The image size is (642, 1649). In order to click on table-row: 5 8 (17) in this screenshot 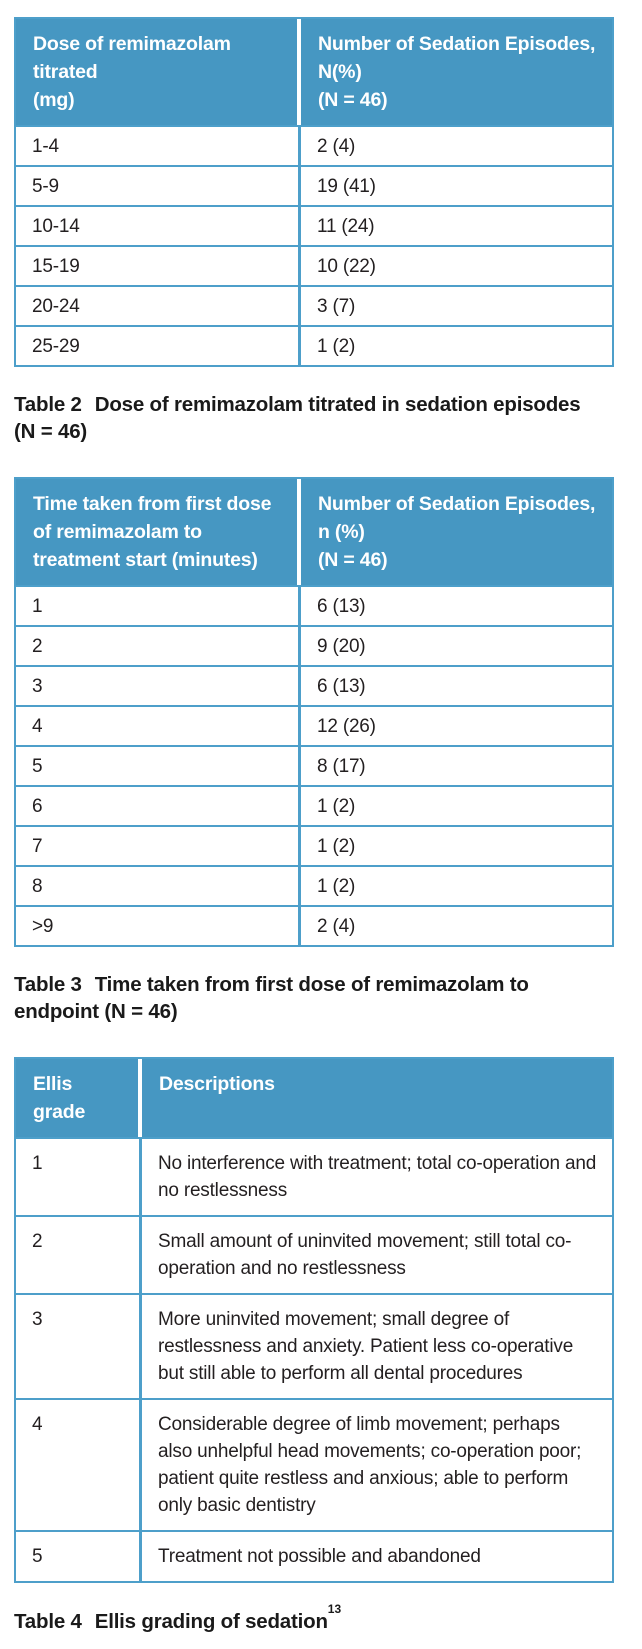, I will do `click(314, 765)`.